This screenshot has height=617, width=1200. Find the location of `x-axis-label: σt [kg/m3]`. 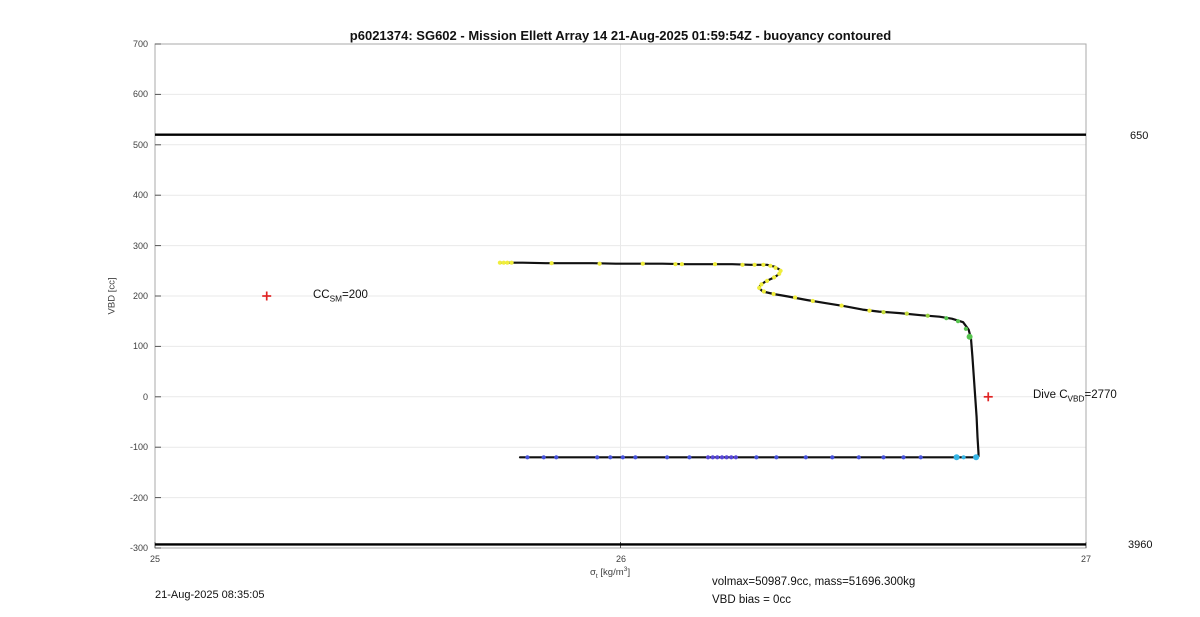

x-axis-label: σt [kg/m3] is located at coordinates (610, 573).